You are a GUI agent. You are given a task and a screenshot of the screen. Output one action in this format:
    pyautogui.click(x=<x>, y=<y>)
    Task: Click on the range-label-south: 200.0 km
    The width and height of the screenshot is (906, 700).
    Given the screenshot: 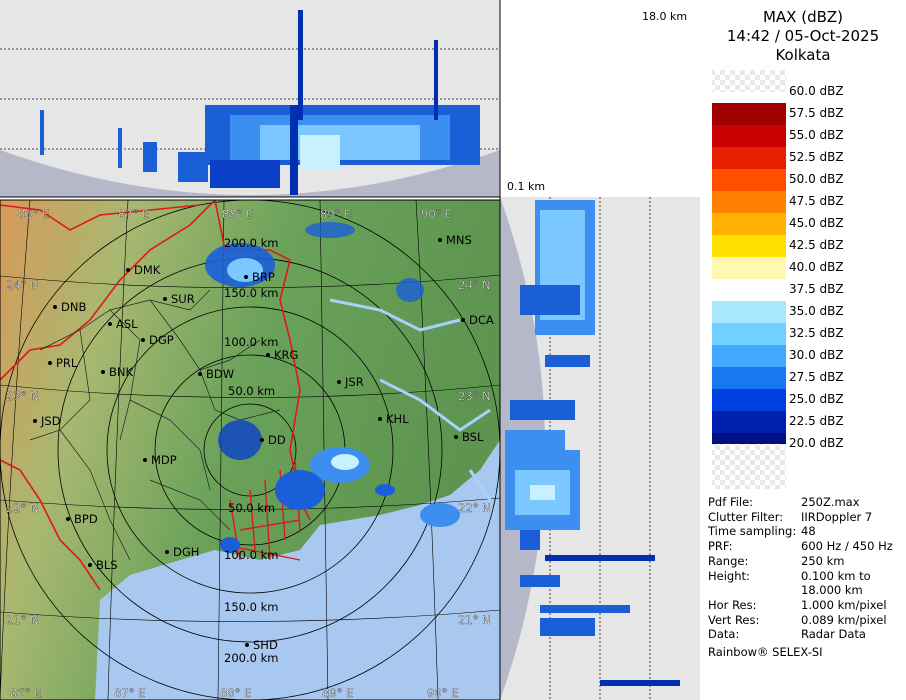 What is the action you would take?
    pyautogui.click(x=251, y=658)
    